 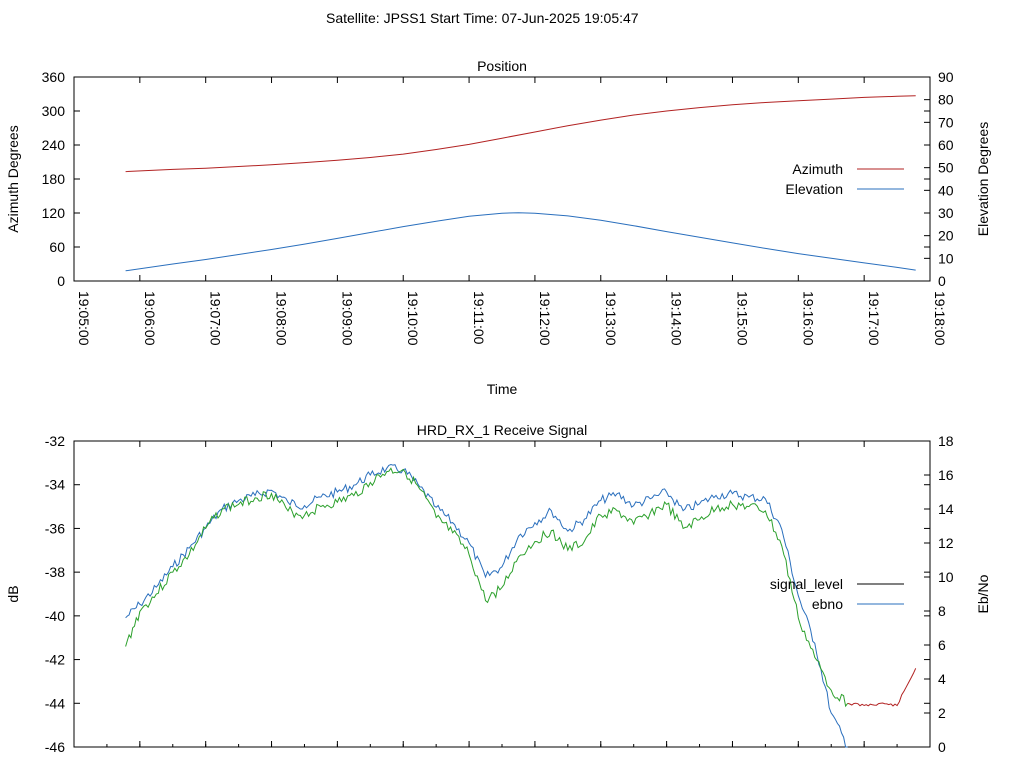 I want to click on azimuth-line, so click(x=520, y=134).